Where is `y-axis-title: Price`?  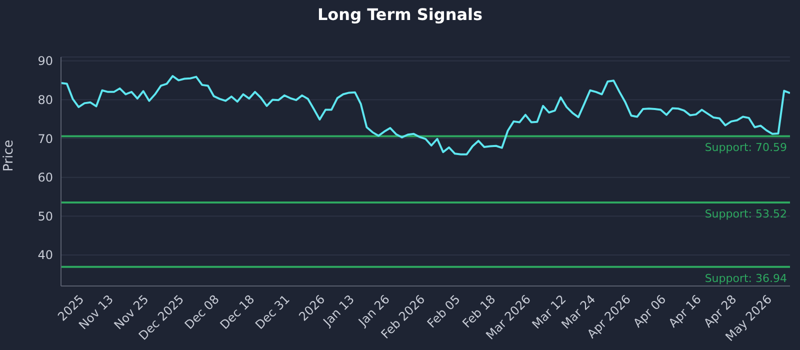 y-axis-title: Price is located at coordinates (9, 156).